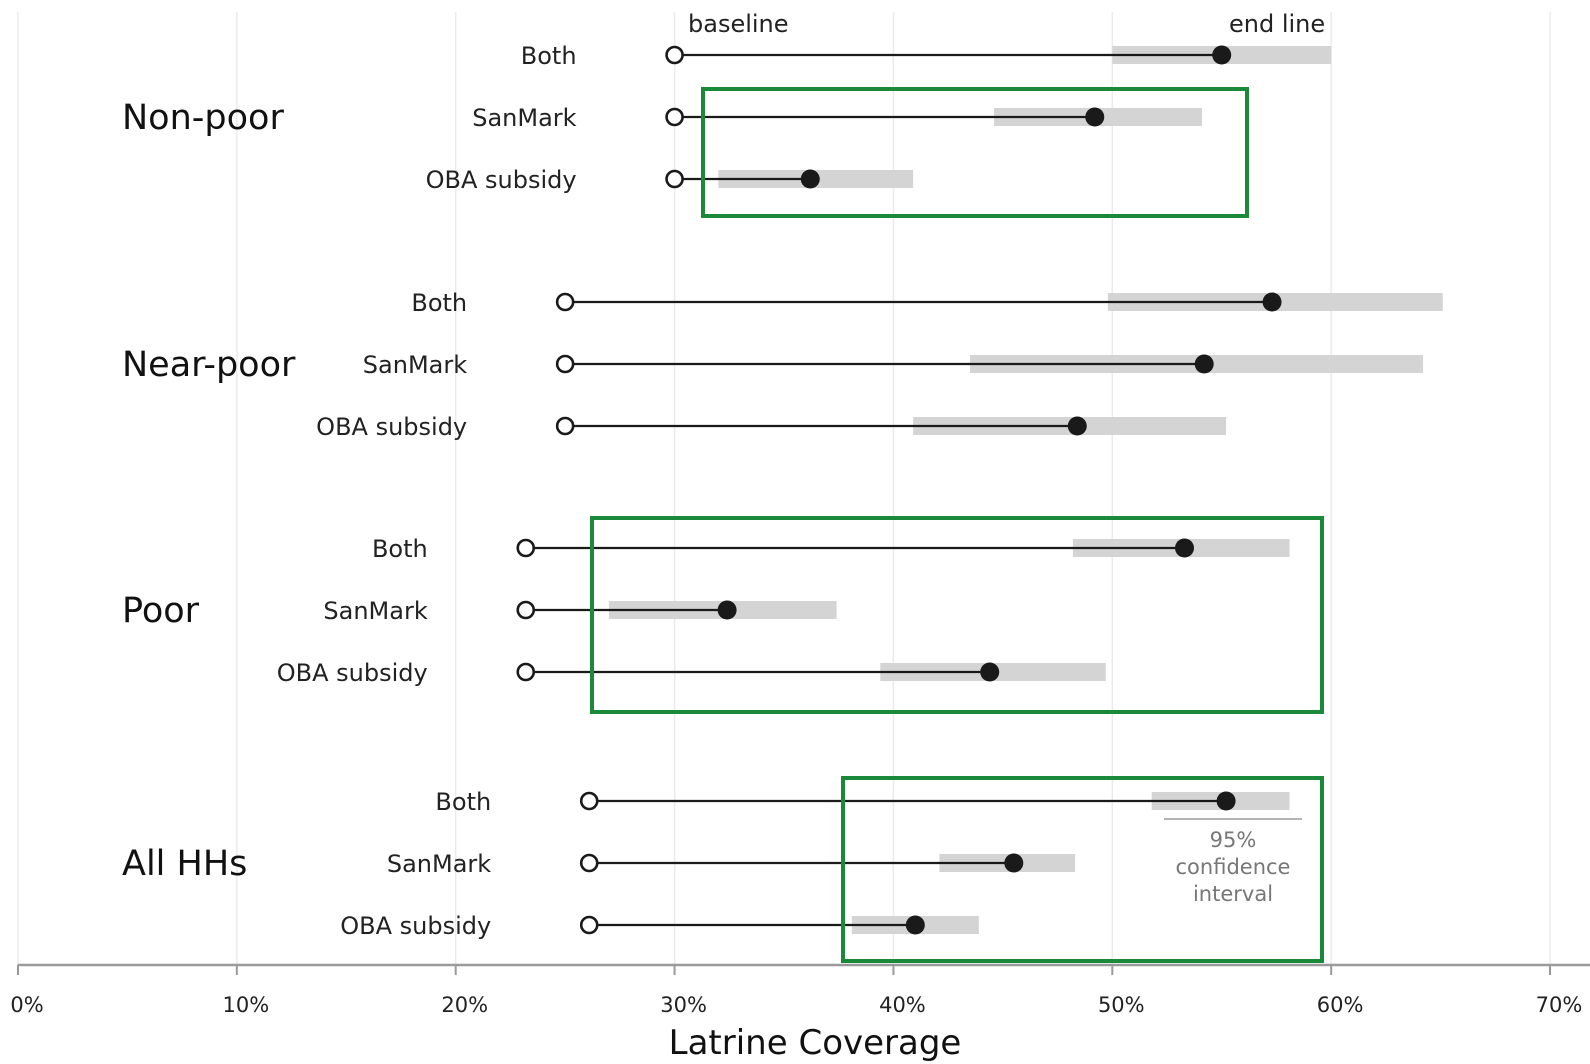 Image resolution: width=1590 pixels, height=1064 pixels. I want to click on x-axis-title: Latrine Coverage, so click(815, 1043).